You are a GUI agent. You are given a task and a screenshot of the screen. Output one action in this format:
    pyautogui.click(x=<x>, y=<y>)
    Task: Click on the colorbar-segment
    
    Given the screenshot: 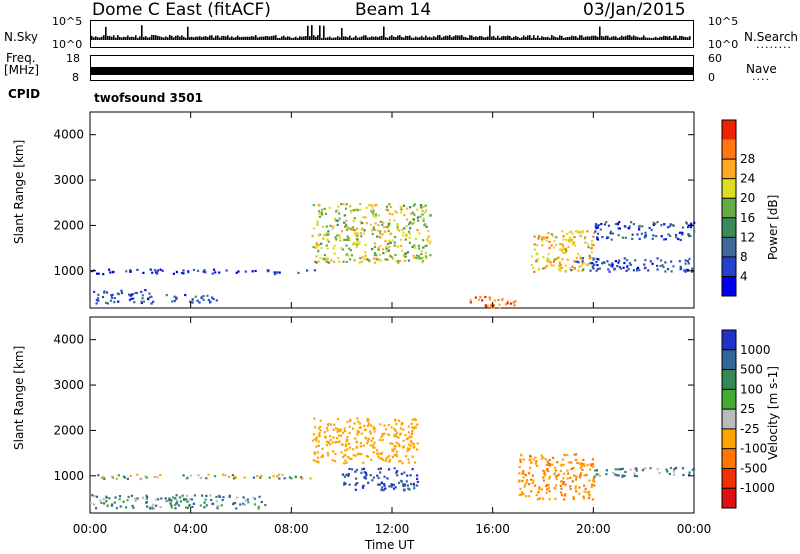 What is the action you would take?
    pyautogui.click(x=729, y=399)
    